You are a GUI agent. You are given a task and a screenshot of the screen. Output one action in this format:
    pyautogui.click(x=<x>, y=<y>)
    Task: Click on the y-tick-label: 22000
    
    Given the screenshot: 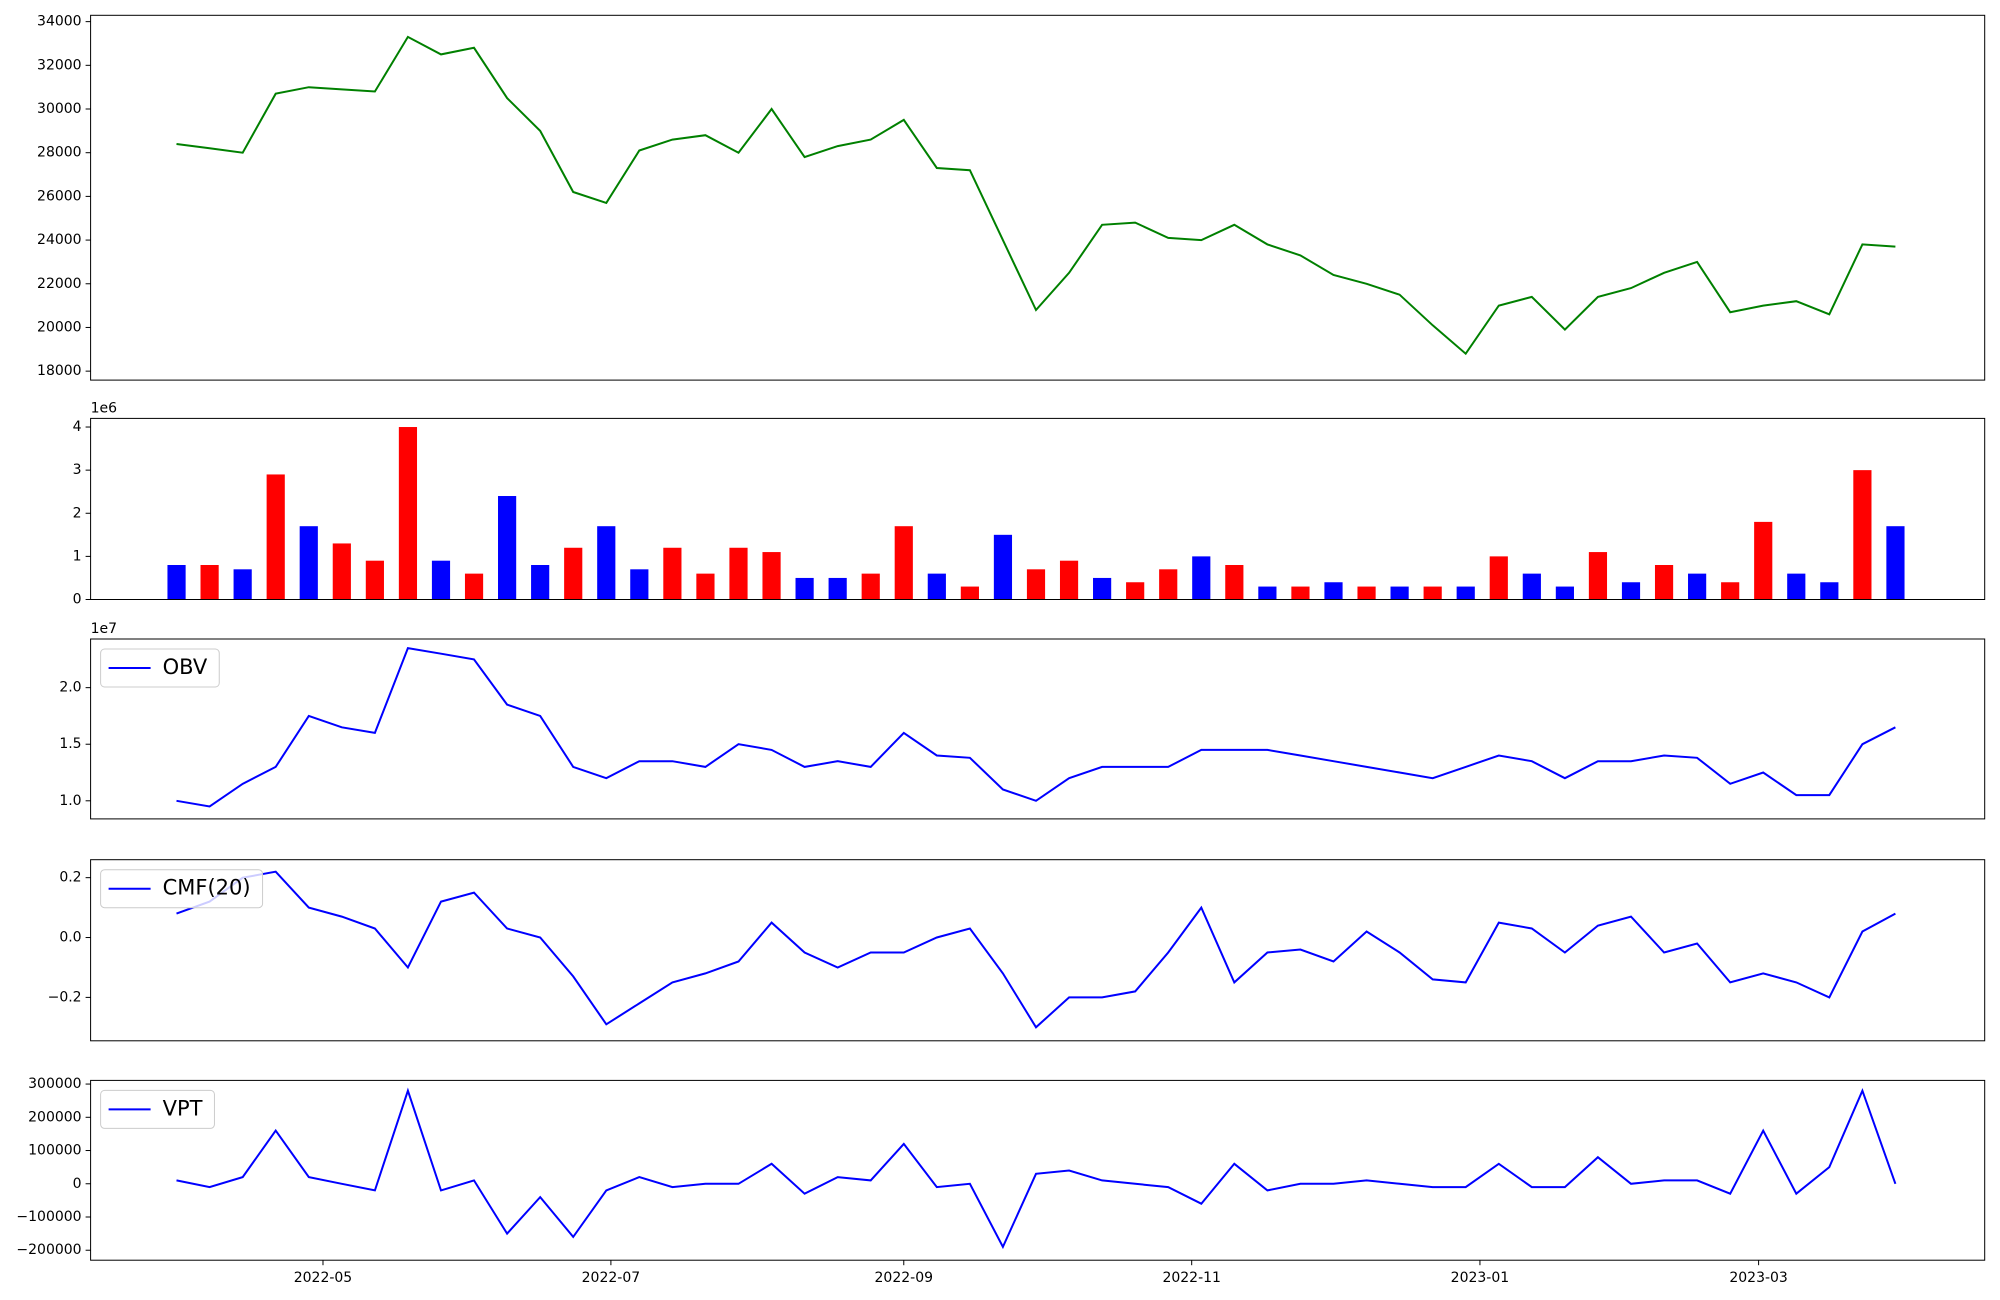 What is the action you would take?
    pyautogui.click(x=59, y=284)
    